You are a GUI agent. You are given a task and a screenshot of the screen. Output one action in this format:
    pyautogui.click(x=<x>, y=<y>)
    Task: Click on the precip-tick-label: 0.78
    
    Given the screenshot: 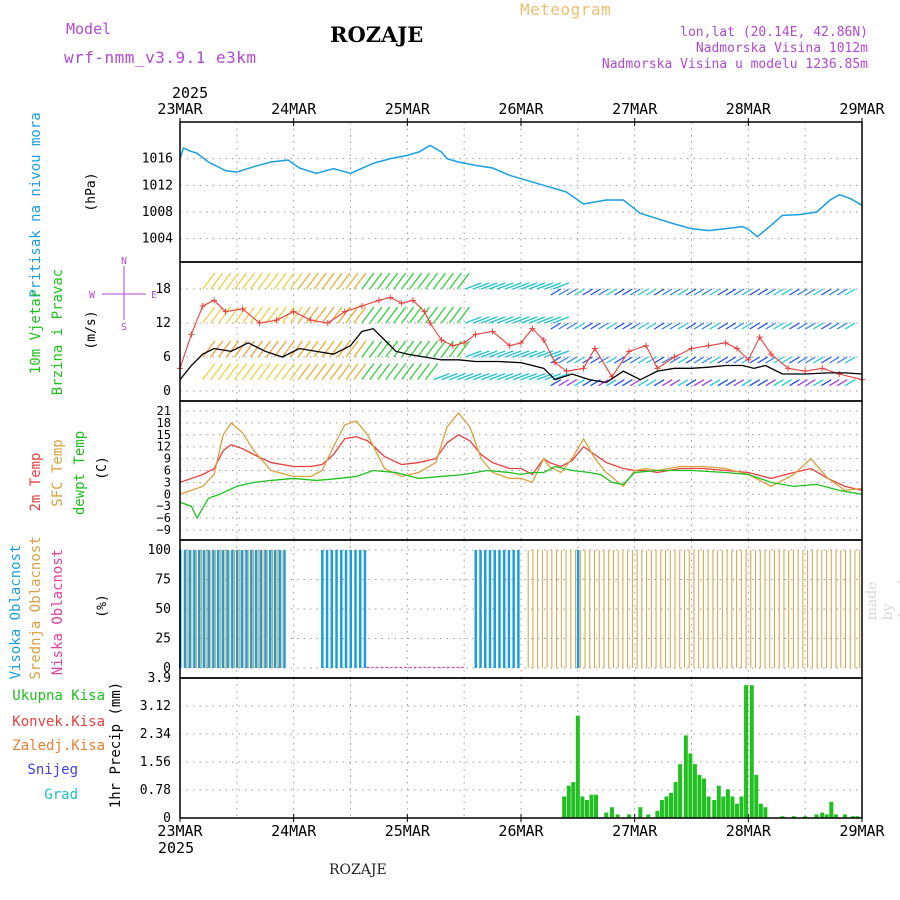 What is the action you would take?
    pyautogui.click(x=155, y=790)
    